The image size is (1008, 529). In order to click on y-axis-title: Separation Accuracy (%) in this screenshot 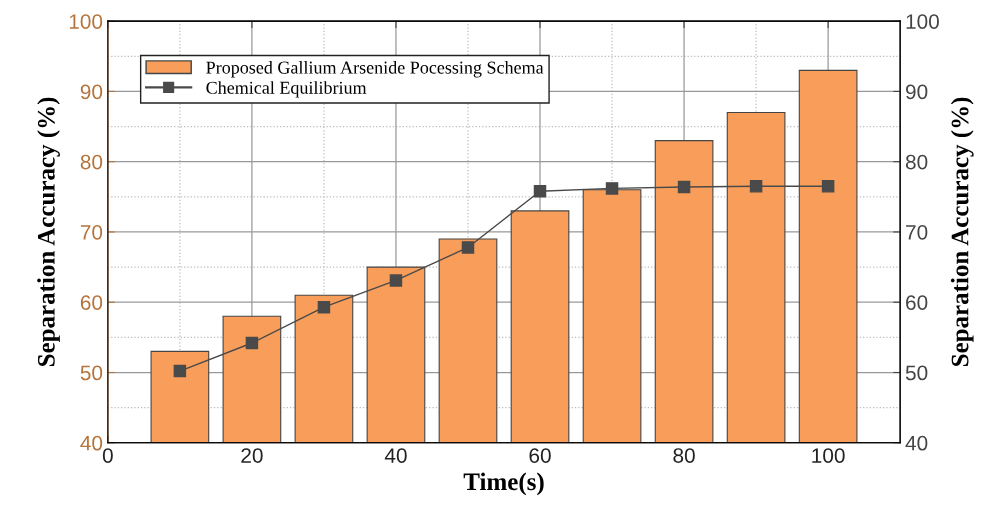, I will do `click(48, 232)`.